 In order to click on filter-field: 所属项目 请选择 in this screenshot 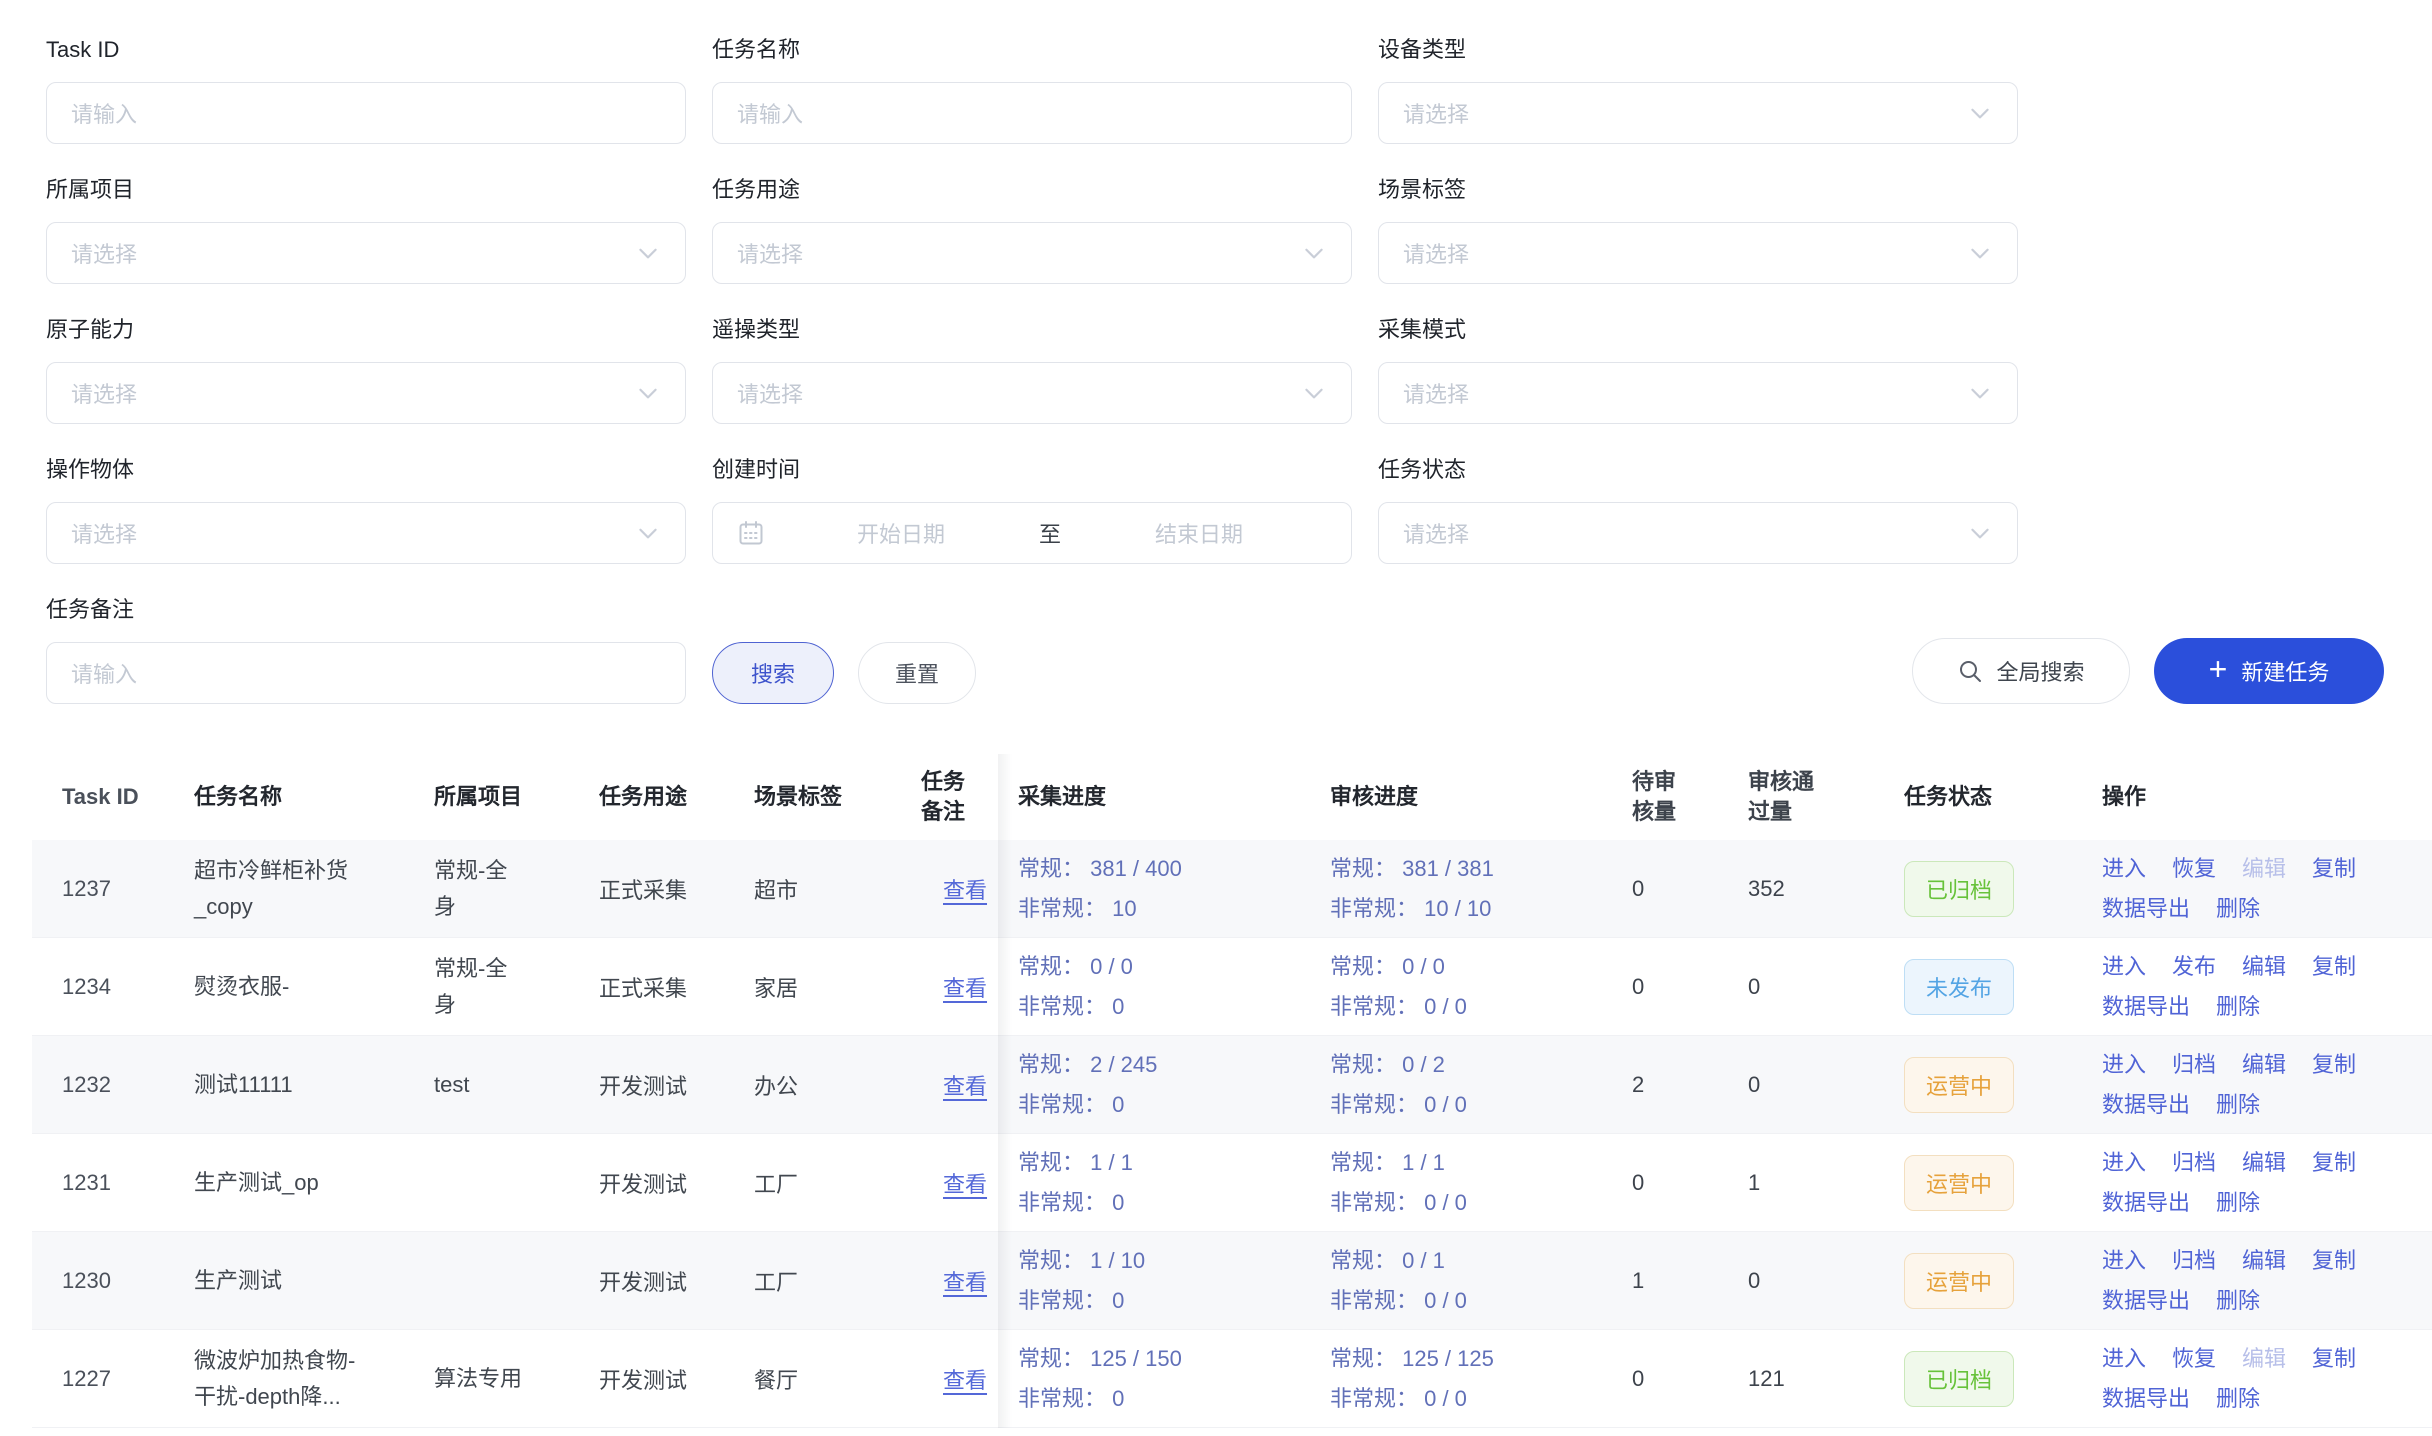, I will do `click(366, 230)`.